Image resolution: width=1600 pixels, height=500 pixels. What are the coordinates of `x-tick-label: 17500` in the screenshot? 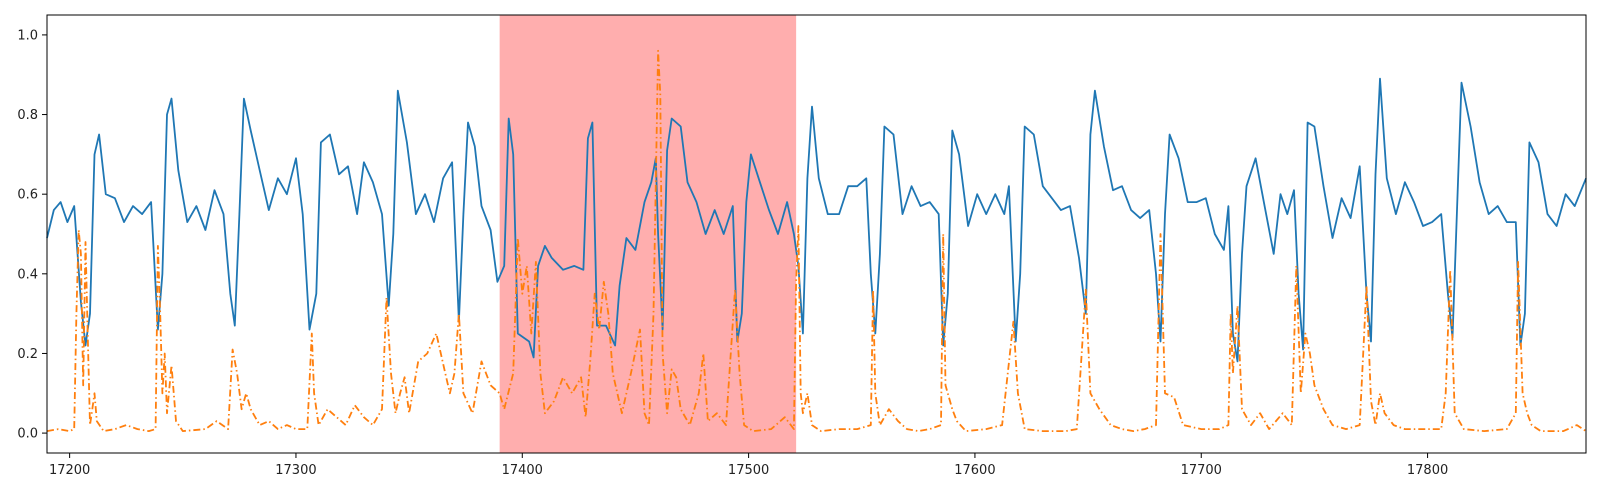 It's located at (748, 470).